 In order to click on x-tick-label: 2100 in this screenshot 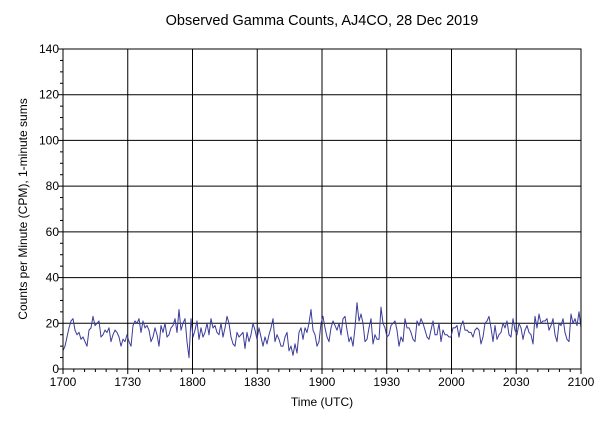, I will do `click(581, 382)`.